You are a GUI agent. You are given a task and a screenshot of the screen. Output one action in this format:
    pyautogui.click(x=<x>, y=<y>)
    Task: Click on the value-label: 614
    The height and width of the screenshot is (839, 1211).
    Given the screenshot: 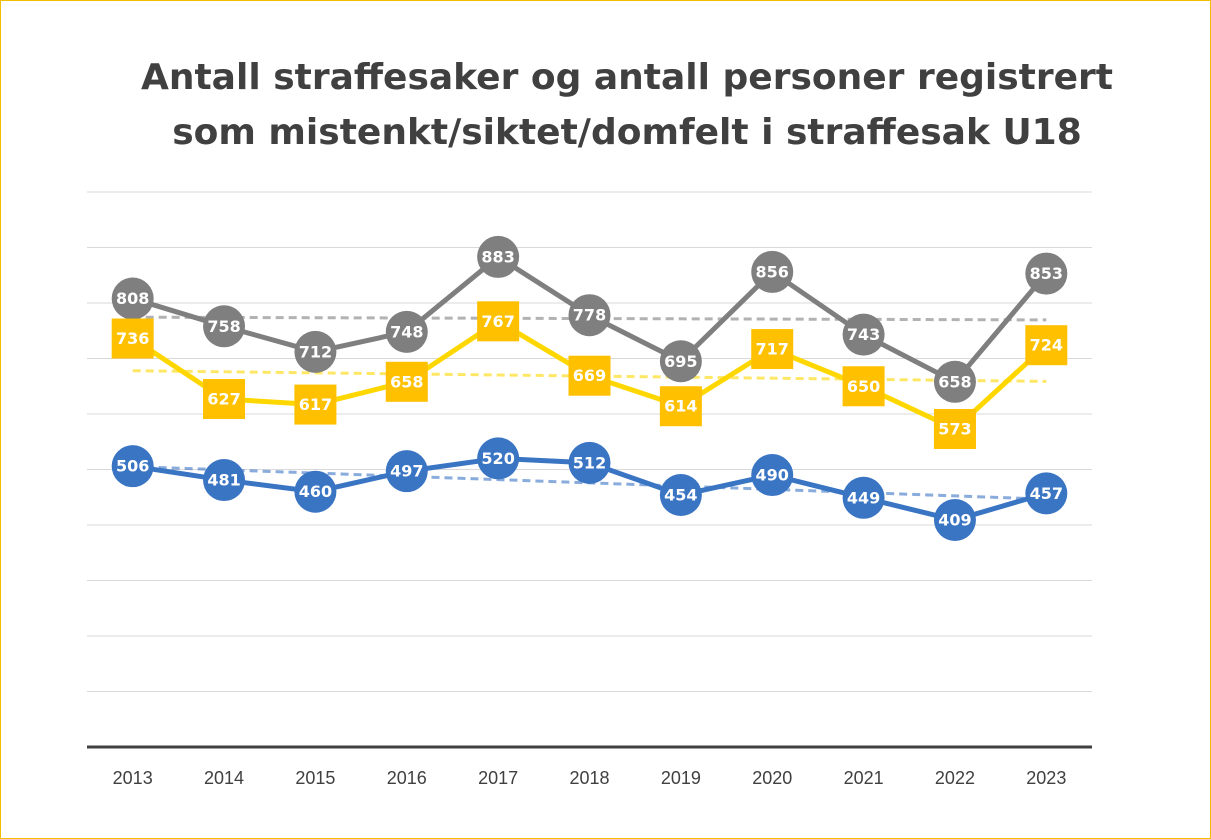 What is the action you would take?
    pyautogui.click(x=680, y=406)
    